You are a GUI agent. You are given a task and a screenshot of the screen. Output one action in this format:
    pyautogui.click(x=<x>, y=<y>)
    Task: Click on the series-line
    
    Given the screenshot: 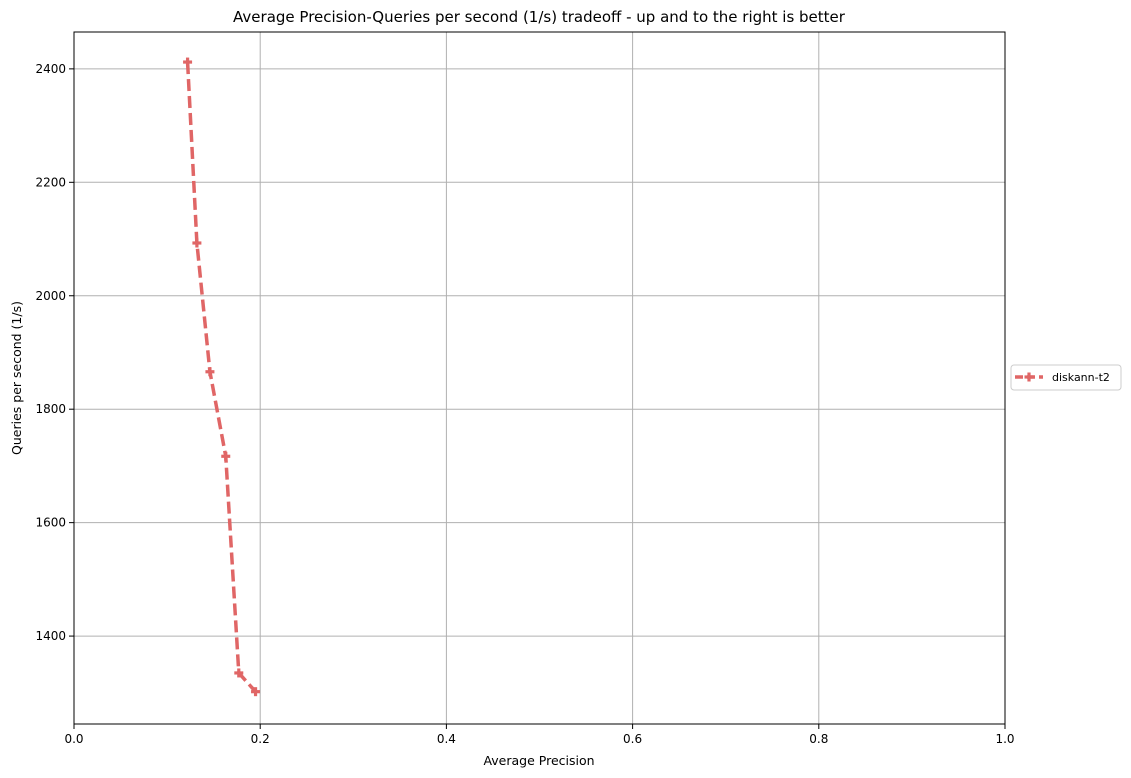 What is the action you would take?
    pyautogui.click(x=221, y=377)
    